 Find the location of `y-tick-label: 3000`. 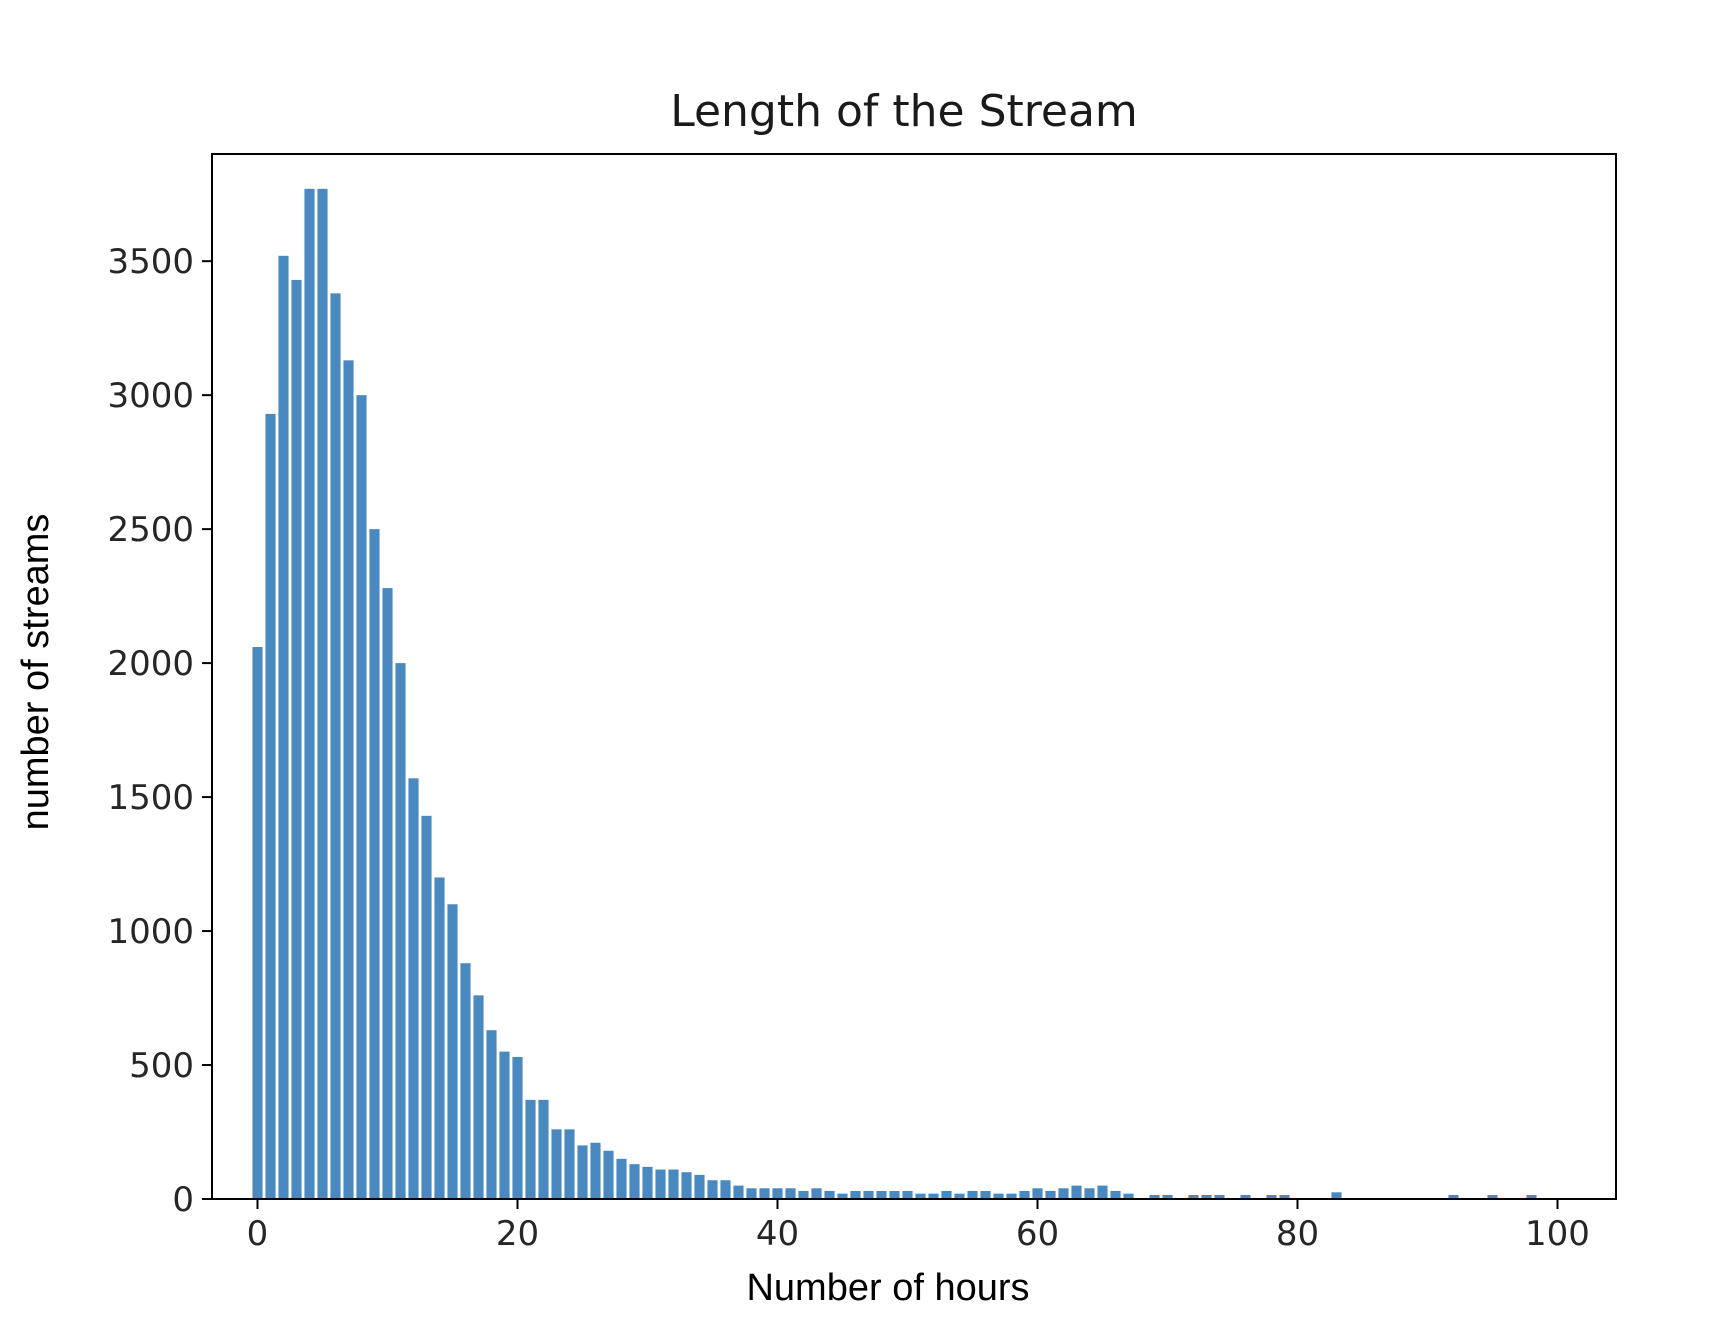

y-tick-label: 3000 is located at coordinates (150, 396).